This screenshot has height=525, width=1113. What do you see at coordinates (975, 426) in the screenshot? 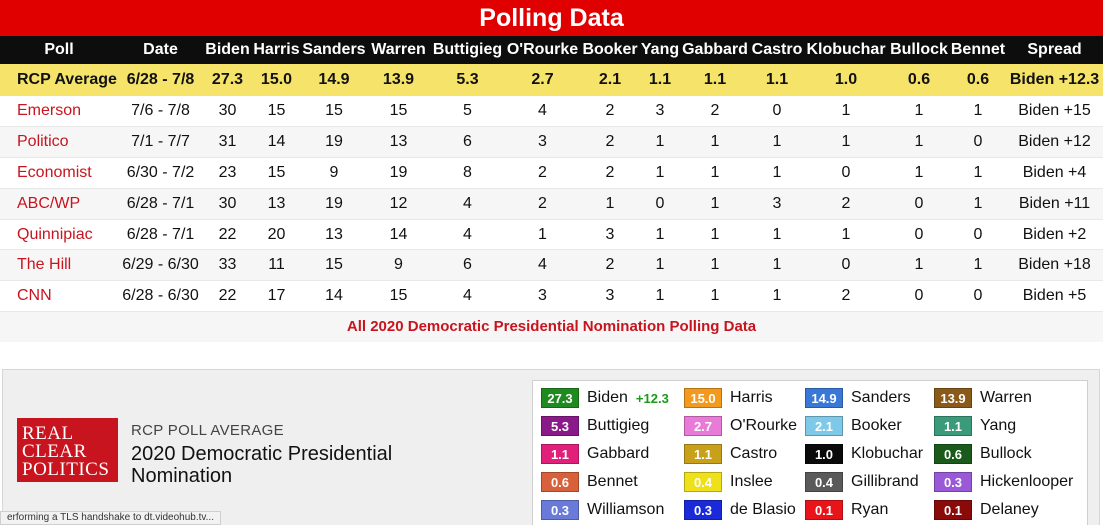
I see `legend-item: 1.1 Yang` at bounding box center [975, 426].